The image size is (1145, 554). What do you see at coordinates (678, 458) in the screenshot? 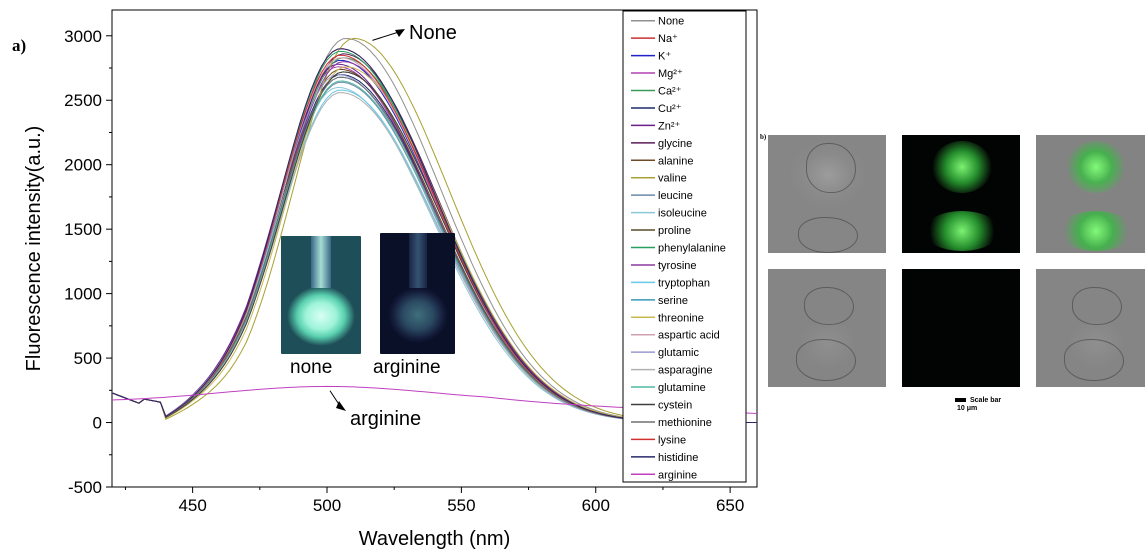
I see `legend-entry: histidine` at bounding box center [678, 458].